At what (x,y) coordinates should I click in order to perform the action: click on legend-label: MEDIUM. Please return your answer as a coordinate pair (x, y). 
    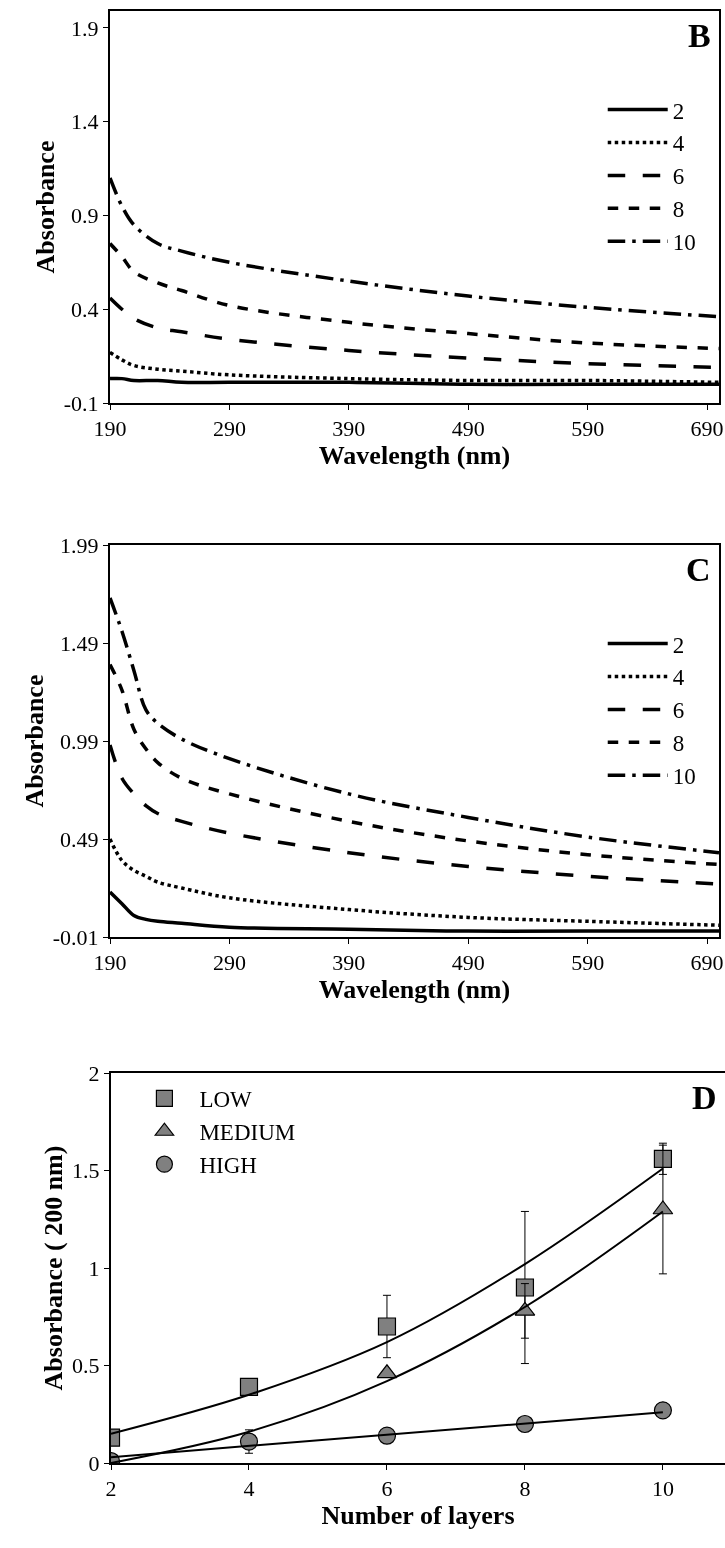
    Looking at the image, I should click on (247, 1133).